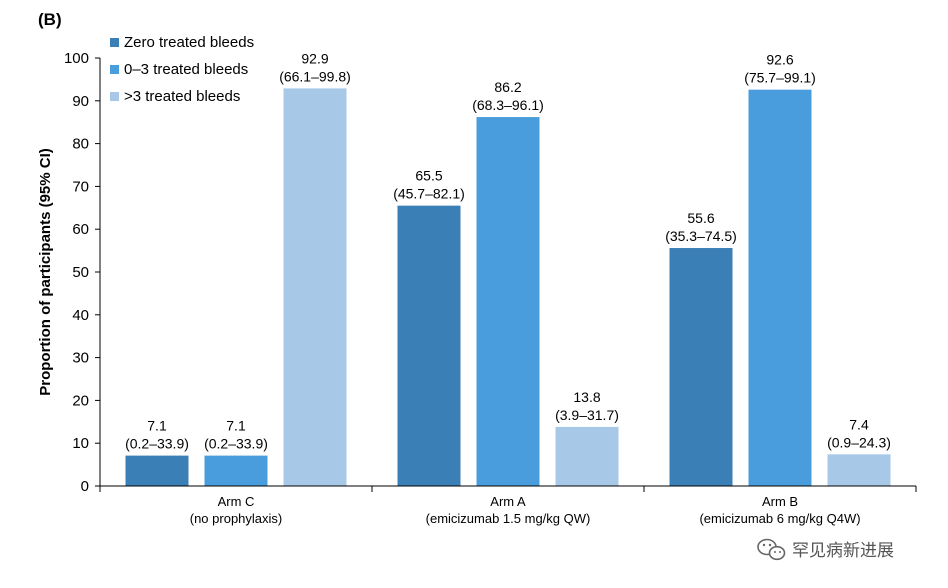 The height and width of the screenshot is (588, 948). I want to click on y-axis-ticks: 0 10 20 30 40 50 60 70 80 90 100, so click(82, 272).